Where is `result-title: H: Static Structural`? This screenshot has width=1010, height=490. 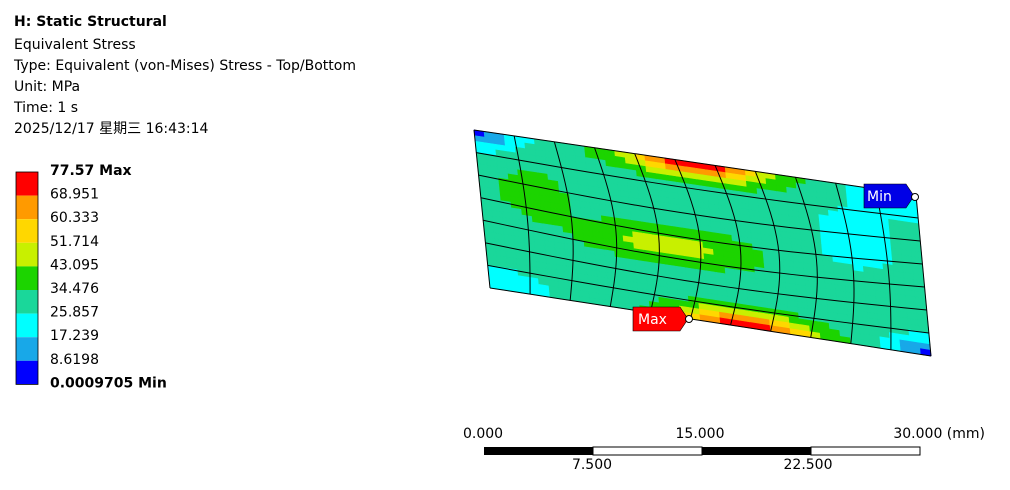
result-title: H: Static Structural is located at coordinates (90, 22).